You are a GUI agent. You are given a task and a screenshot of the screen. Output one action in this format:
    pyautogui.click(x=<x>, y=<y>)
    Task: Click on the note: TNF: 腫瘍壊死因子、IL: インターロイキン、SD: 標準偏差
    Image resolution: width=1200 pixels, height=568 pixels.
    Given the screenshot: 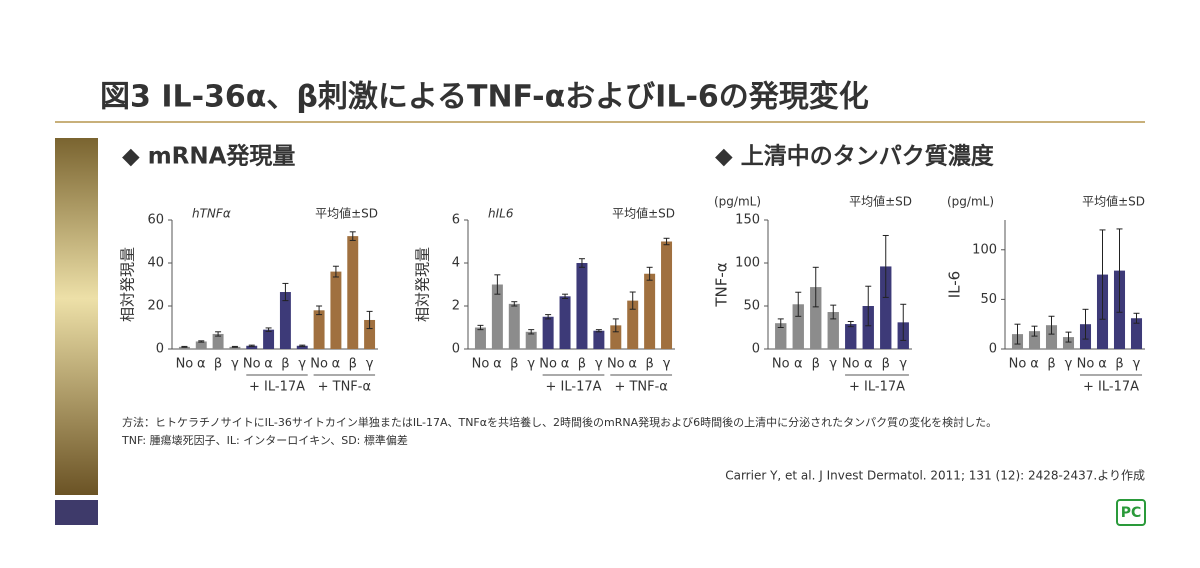 What is the action you would take?
    pyautogui.click(x=264, y=440)
    